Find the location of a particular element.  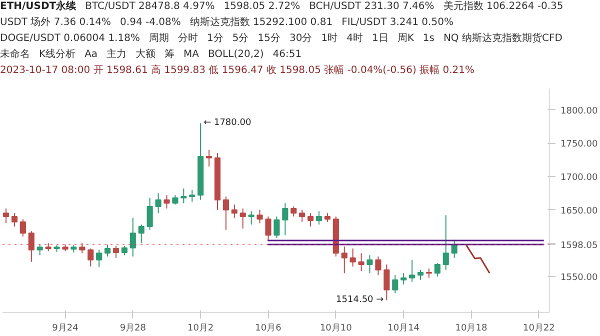

ref-line-label: 1598.05 is located at coordinates (579, 245).